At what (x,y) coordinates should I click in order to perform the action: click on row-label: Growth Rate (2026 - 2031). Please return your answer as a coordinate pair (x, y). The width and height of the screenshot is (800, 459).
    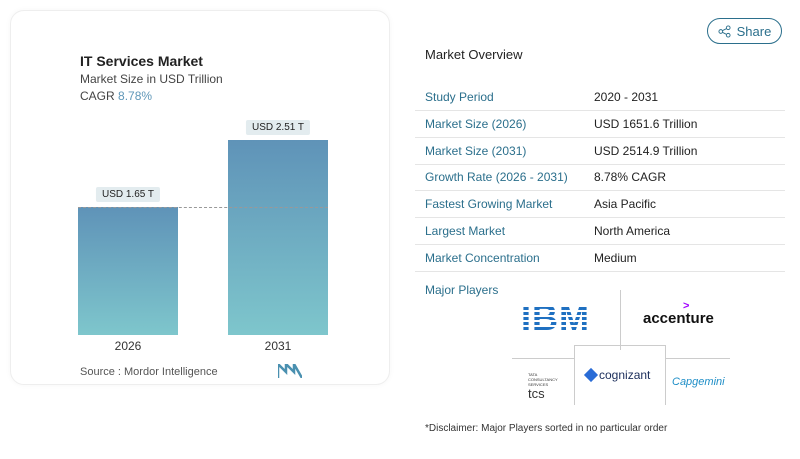
    Looking at the image, I should click on (496, 177).